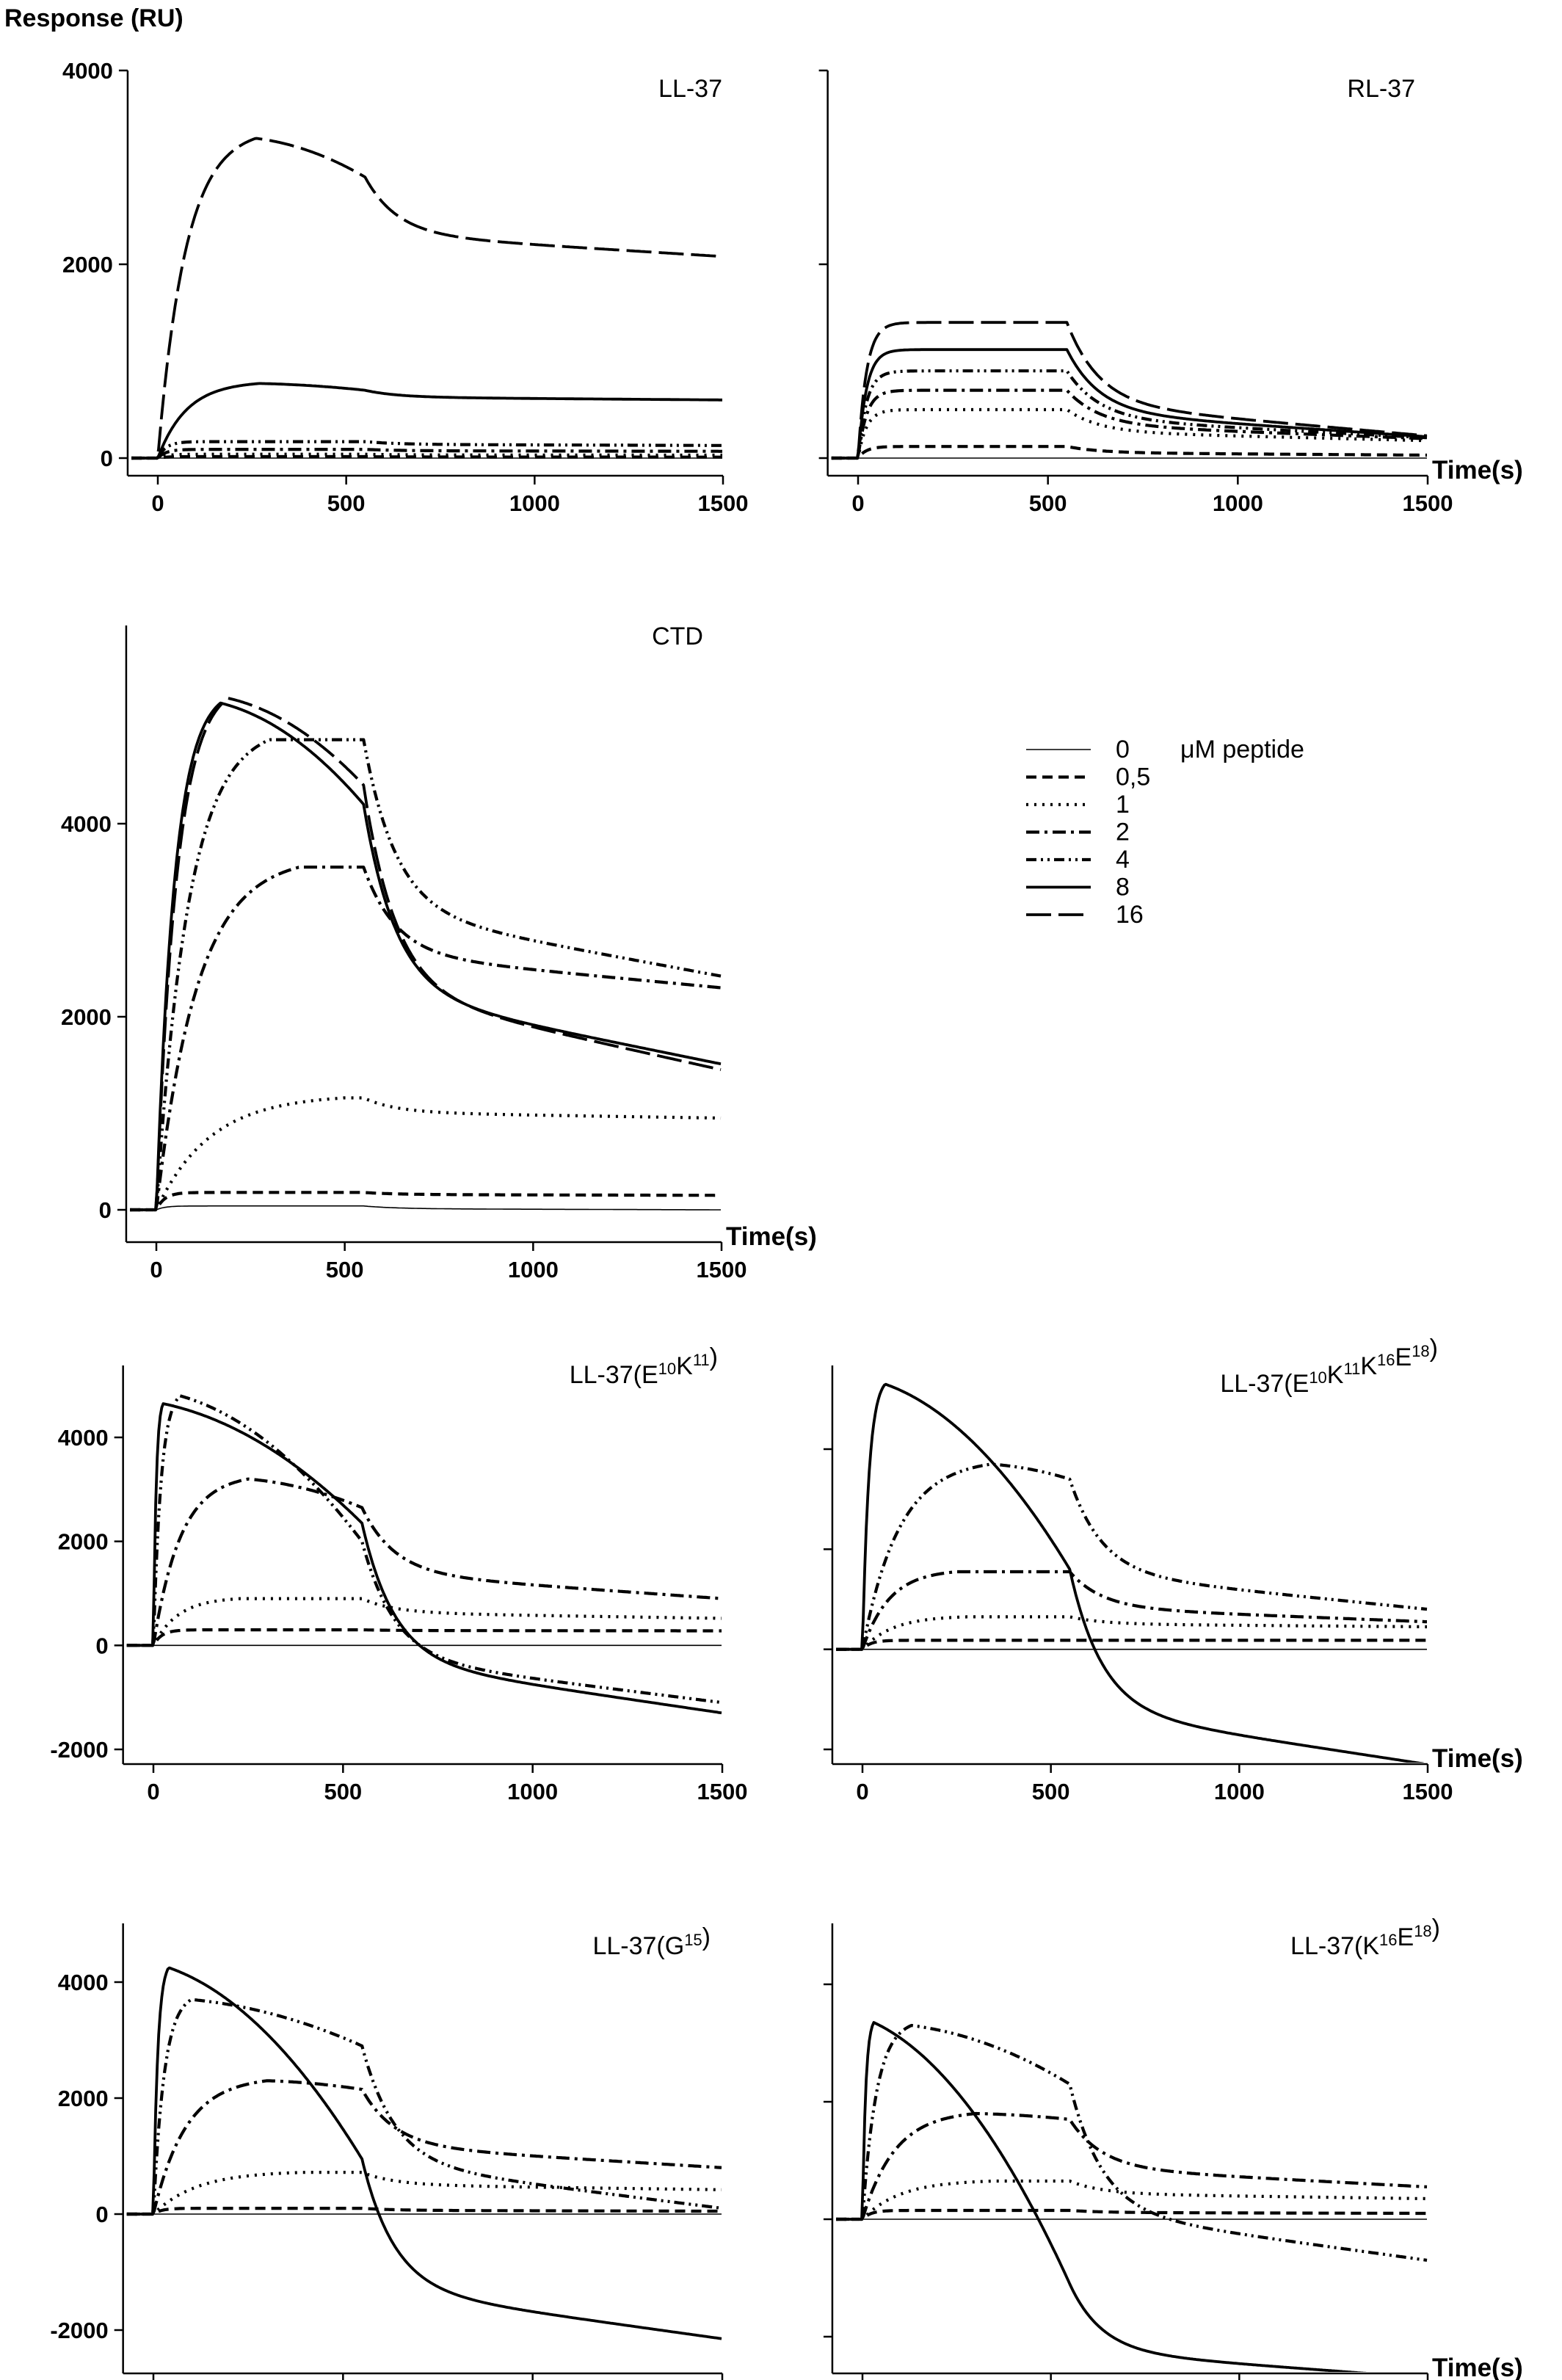 The height and width of the screenshot is (2380, 1562). I want to click on legend-label: 0,5, so click(1133, 777).